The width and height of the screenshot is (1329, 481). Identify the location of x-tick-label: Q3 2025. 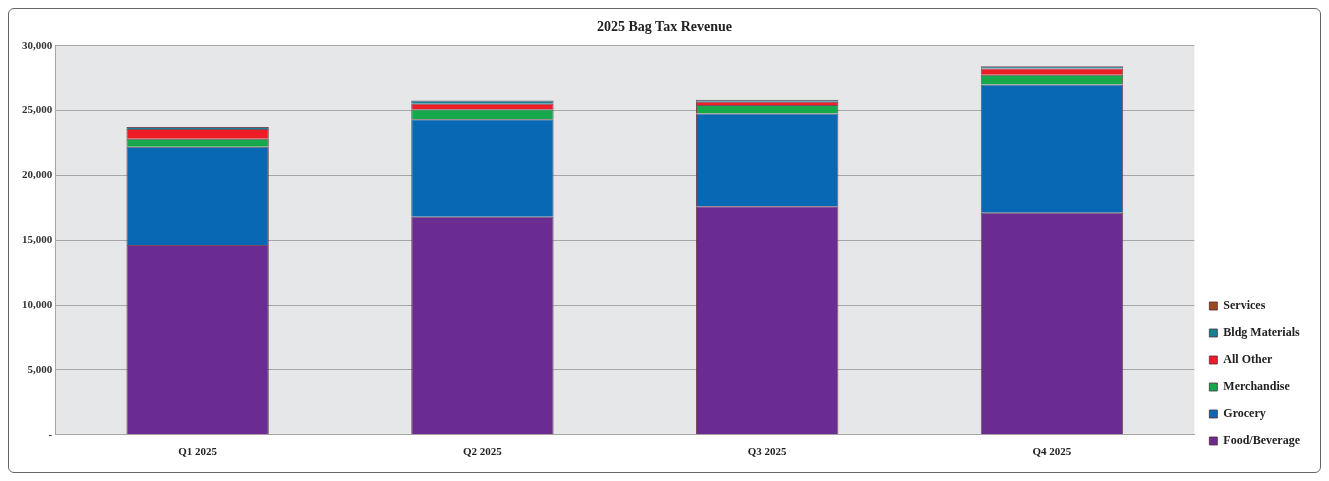
(767, 451).